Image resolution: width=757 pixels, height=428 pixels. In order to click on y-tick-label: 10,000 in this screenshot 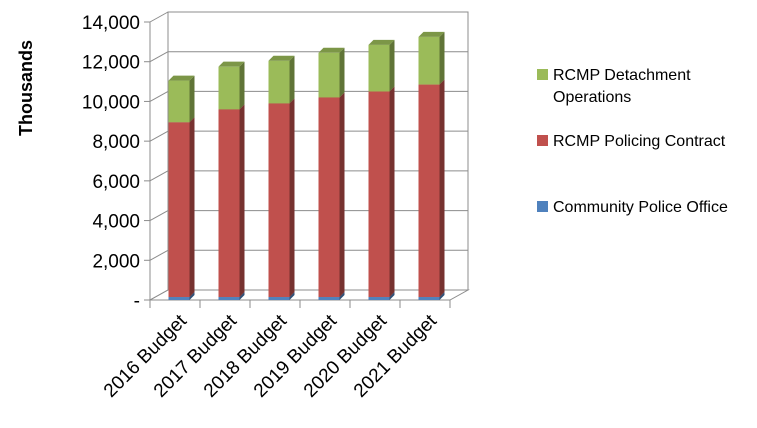, I will do `click(111, 102)`.